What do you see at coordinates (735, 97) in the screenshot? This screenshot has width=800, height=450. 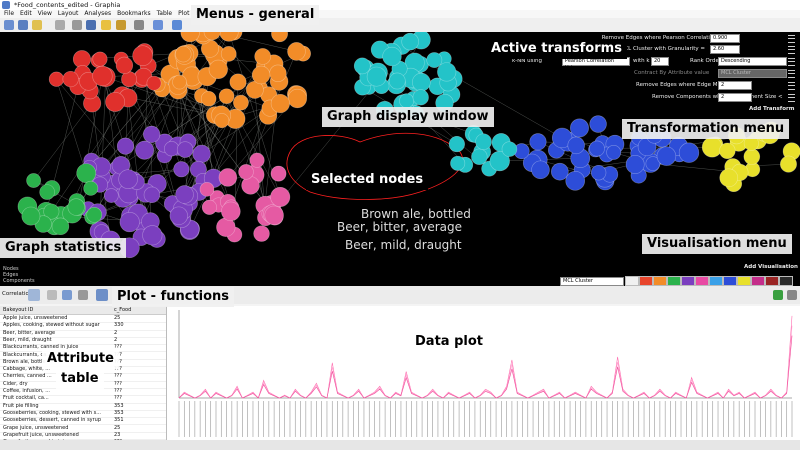 I see `component-size-field: 2` at bounding box center [735, 97].